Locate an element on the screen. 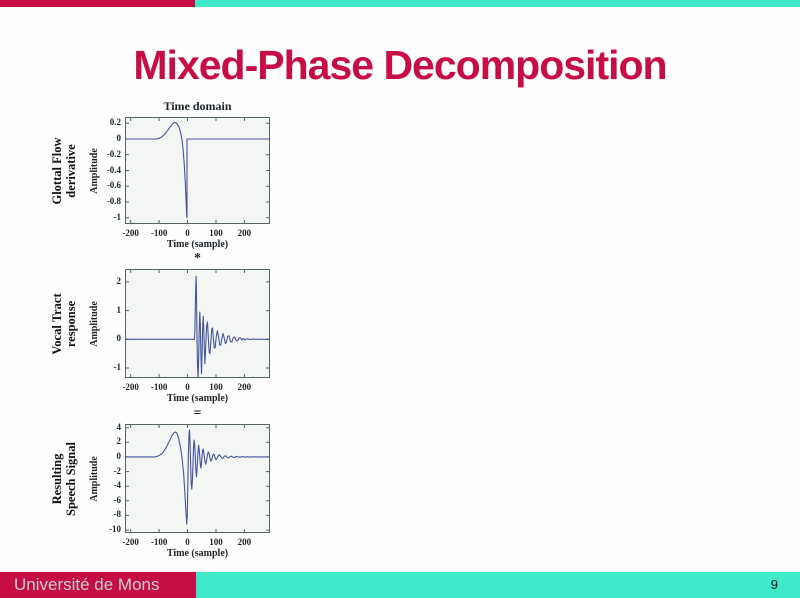 The height and width of the screenshot is (598, 800). vocal-tract-response-xtick: 0 is located at coordinates (187, 387).